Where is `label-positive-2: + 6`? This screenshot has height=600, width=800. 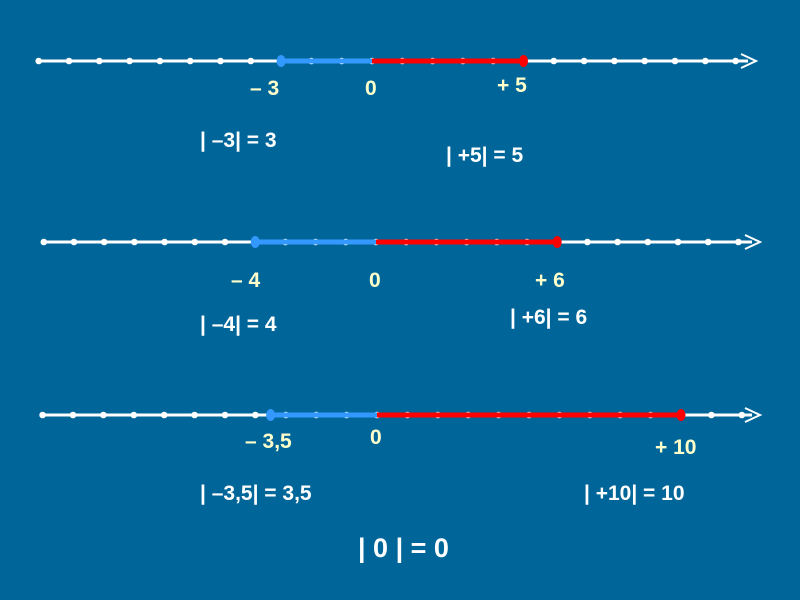
label-positive-2: + 6 is located at coordinates (550, 280).